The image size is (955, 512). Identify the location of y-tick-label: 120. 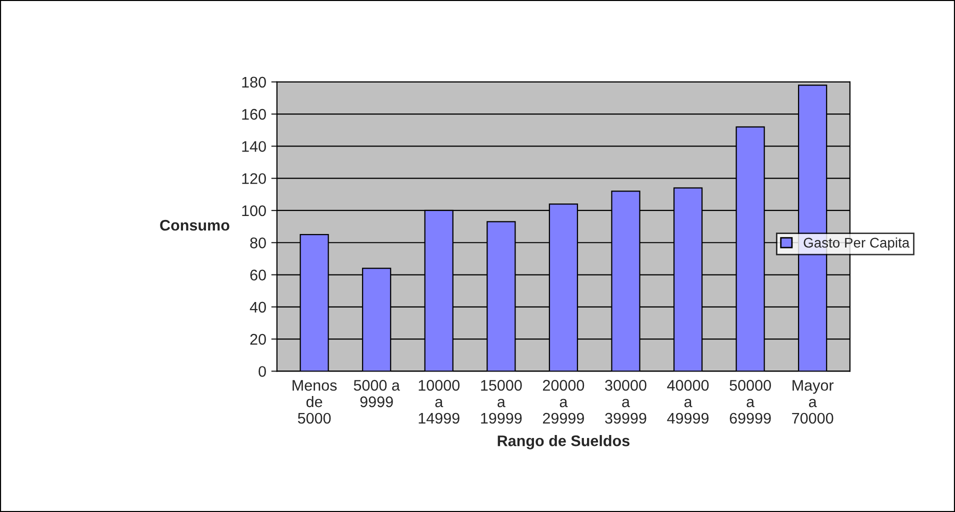
(254, 178).